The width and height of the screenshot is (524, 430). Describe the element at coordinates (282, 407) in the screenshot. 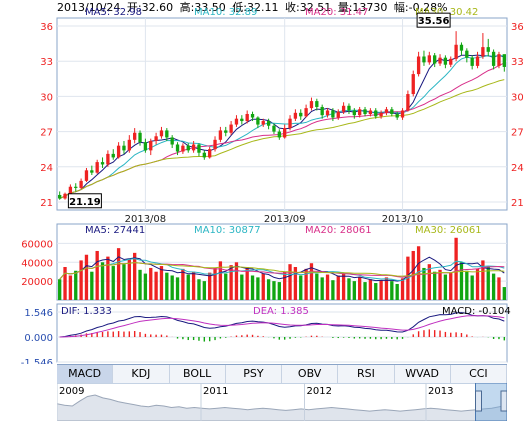

I see `navigator-area` at that location.